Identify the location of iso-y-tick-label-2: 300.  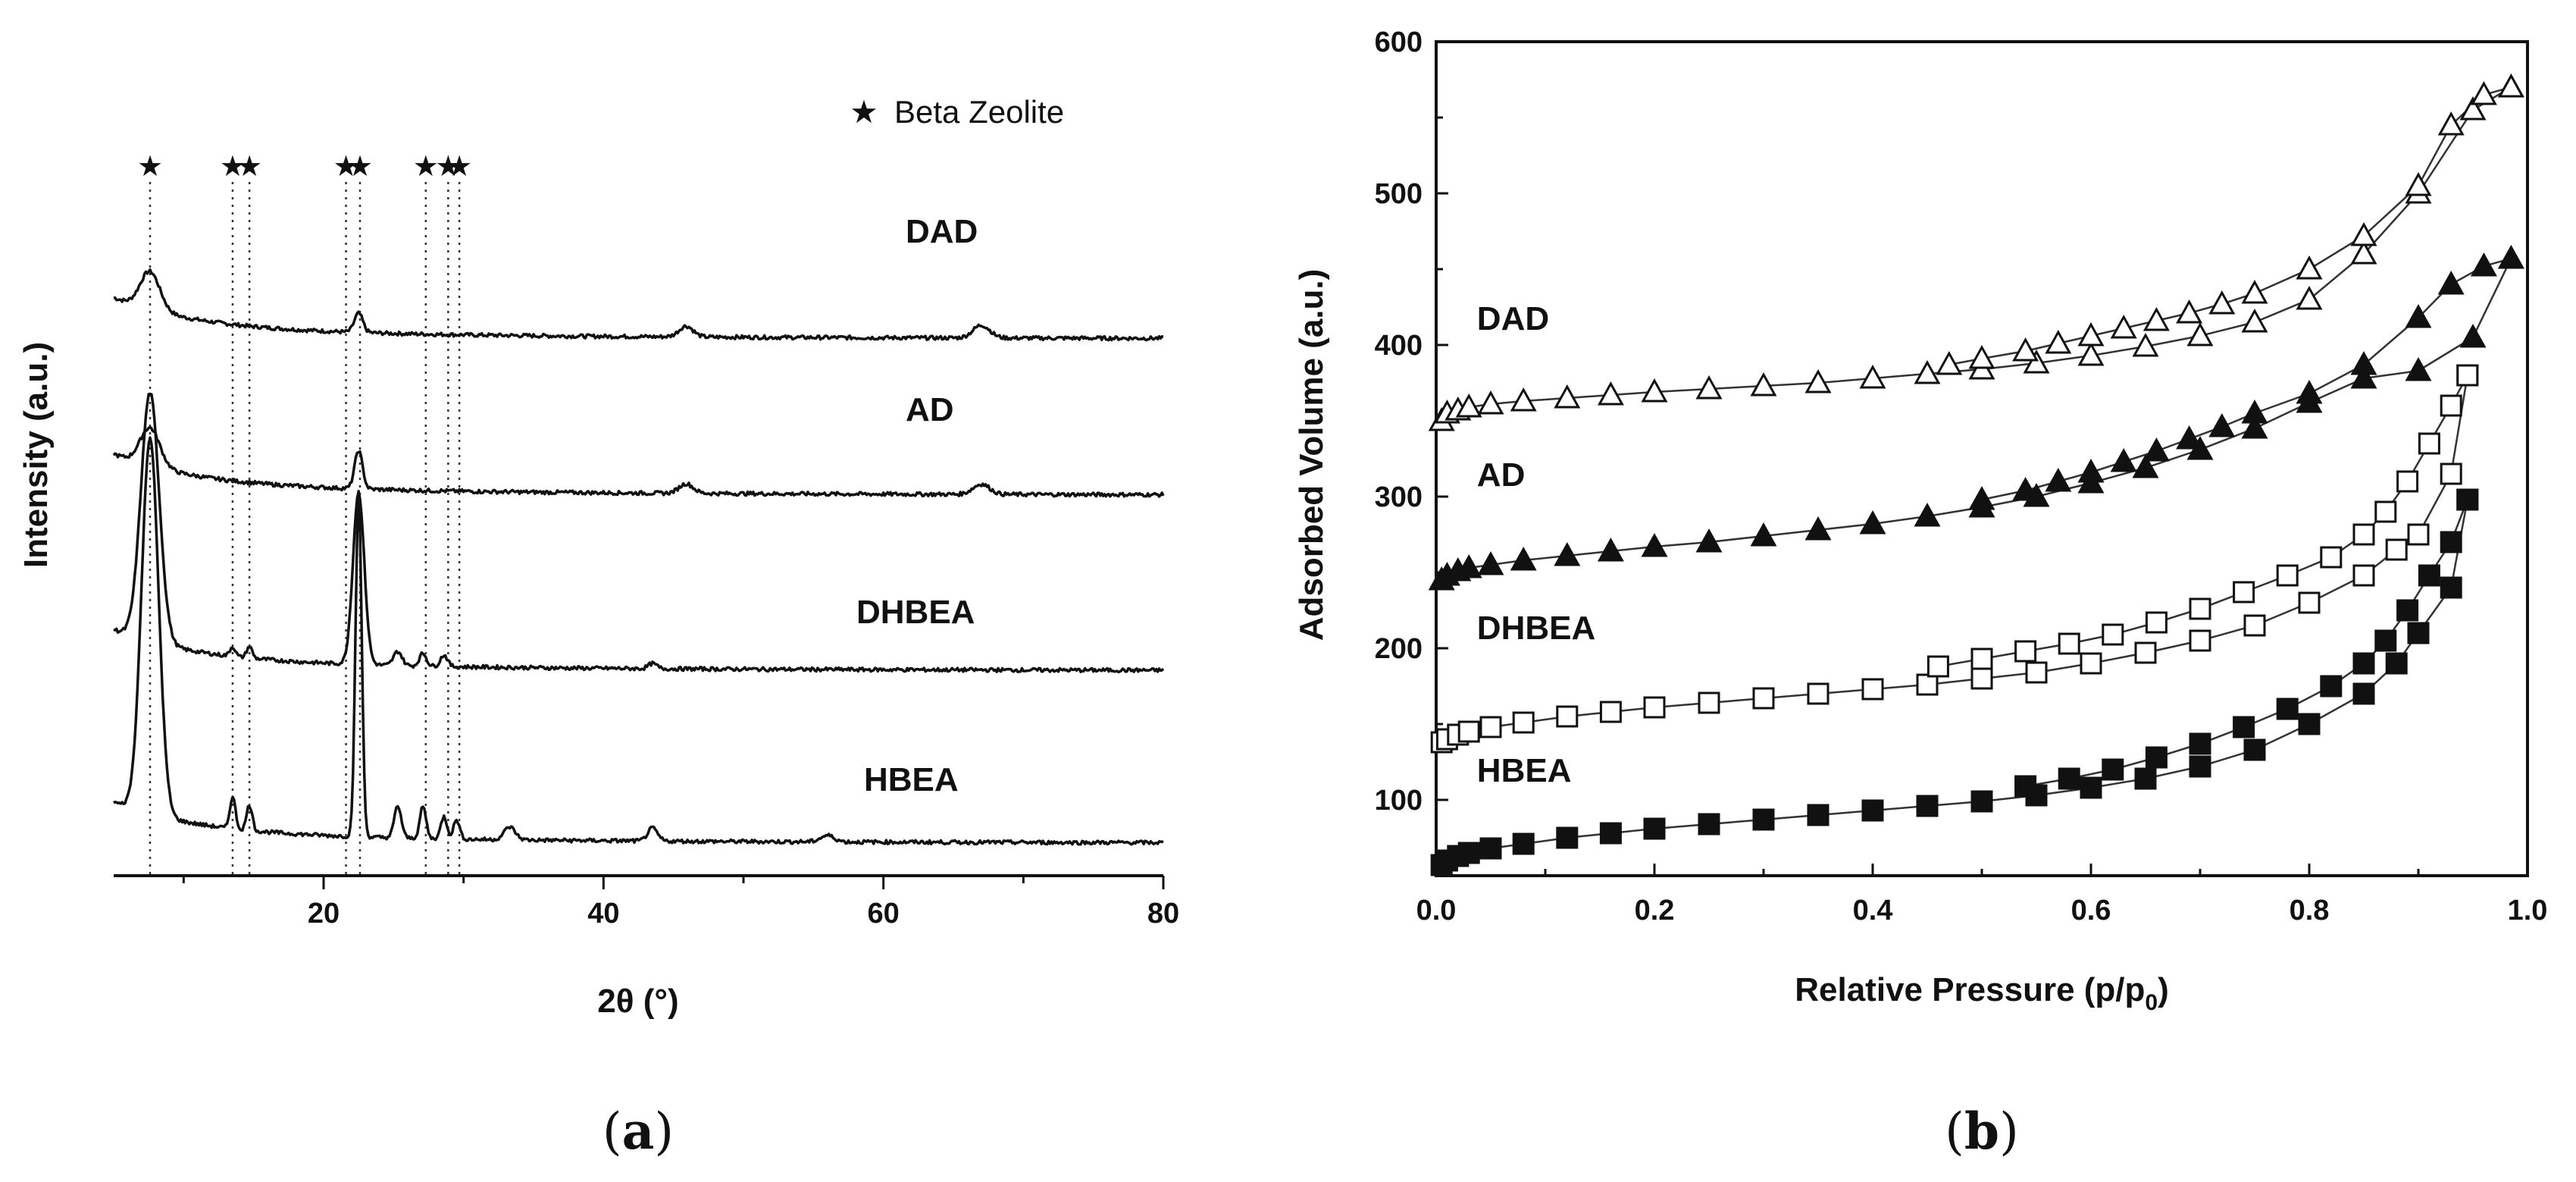
(1399, 497).